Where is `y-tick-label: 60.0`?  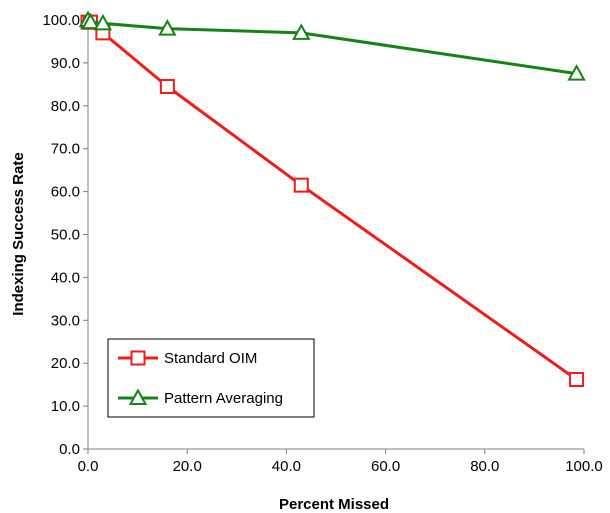 y-tick-label: 60.0 is located at coordinates (65, 192).